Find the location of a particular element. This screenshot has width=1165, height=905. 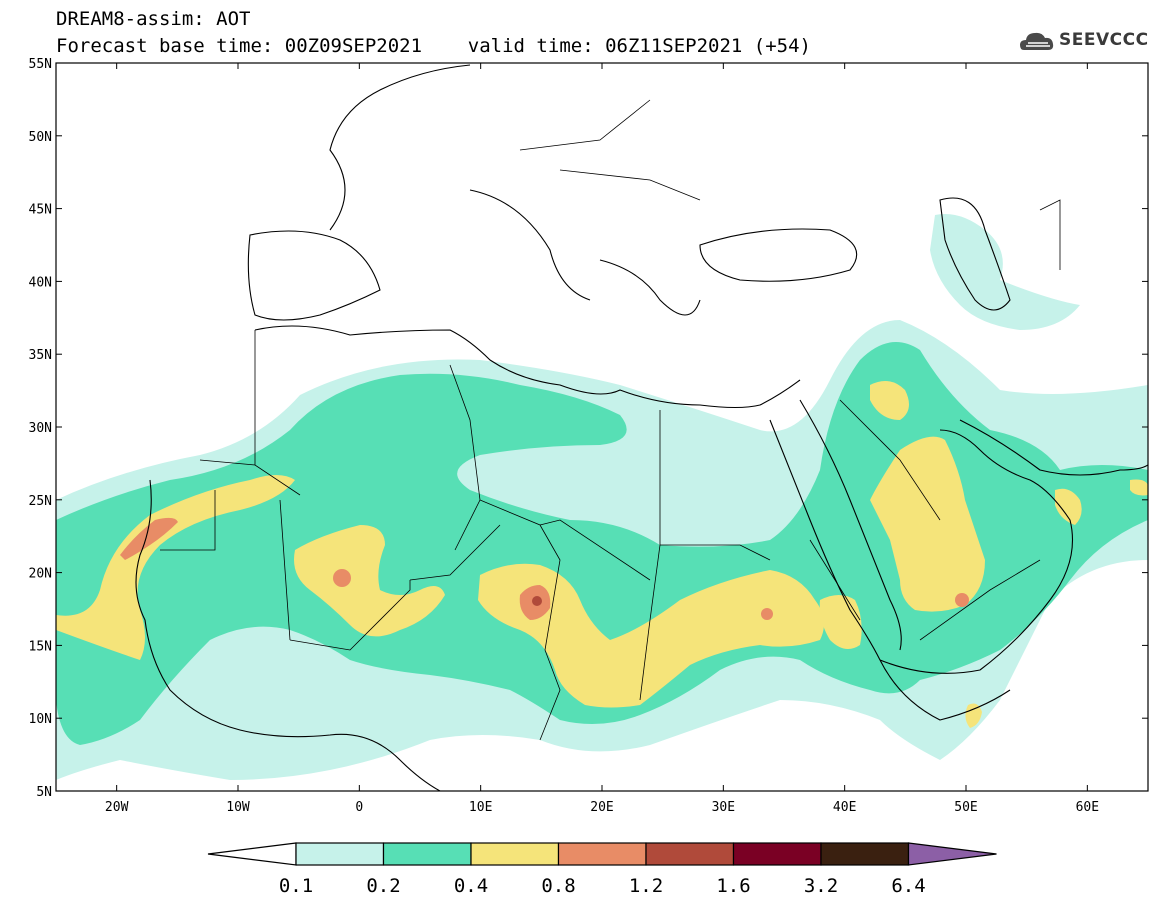

colorbar is located at coordinates (602, 854).